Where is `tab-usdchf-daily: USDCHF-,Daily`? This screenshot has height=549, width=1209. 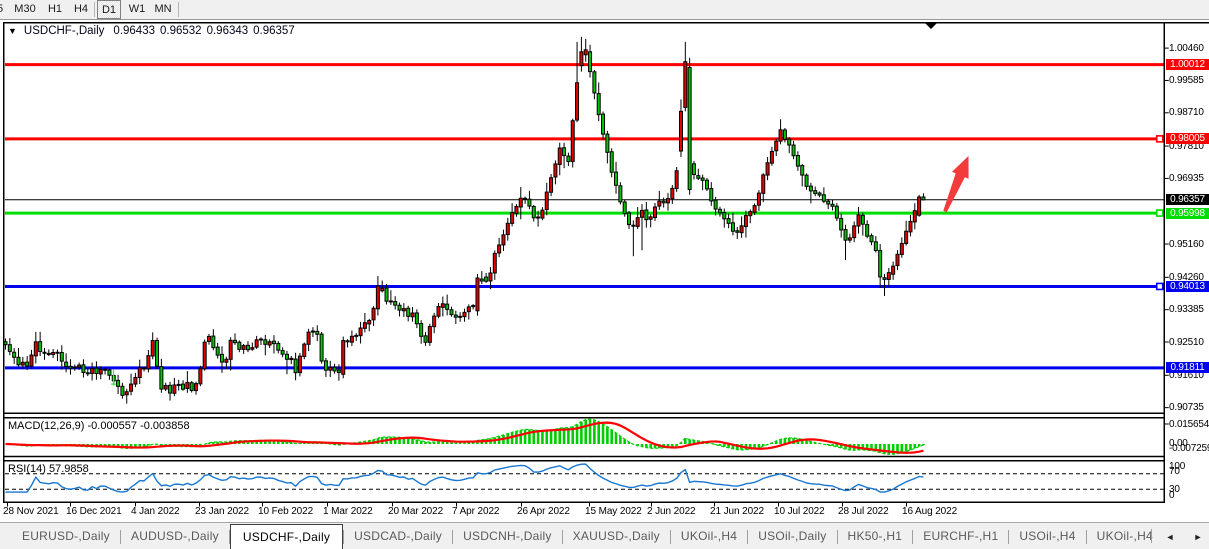 tab-usdchf-daily: USDCHF-,Daily is located at coordinates (286, 536).